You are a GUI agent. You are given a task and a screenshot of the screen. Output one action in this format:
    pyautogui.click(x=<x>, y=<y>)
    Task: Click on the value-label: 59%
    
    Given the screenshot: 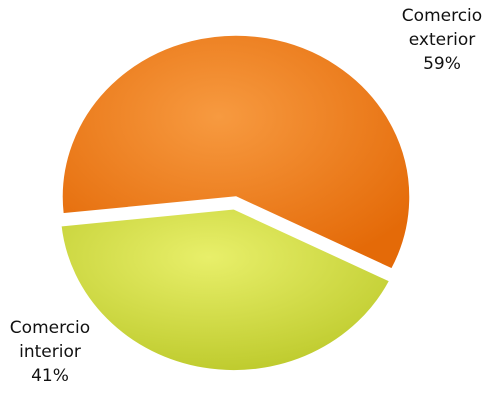 What is the action you would take?
    pyautogui.click(x=442, y=64)
    